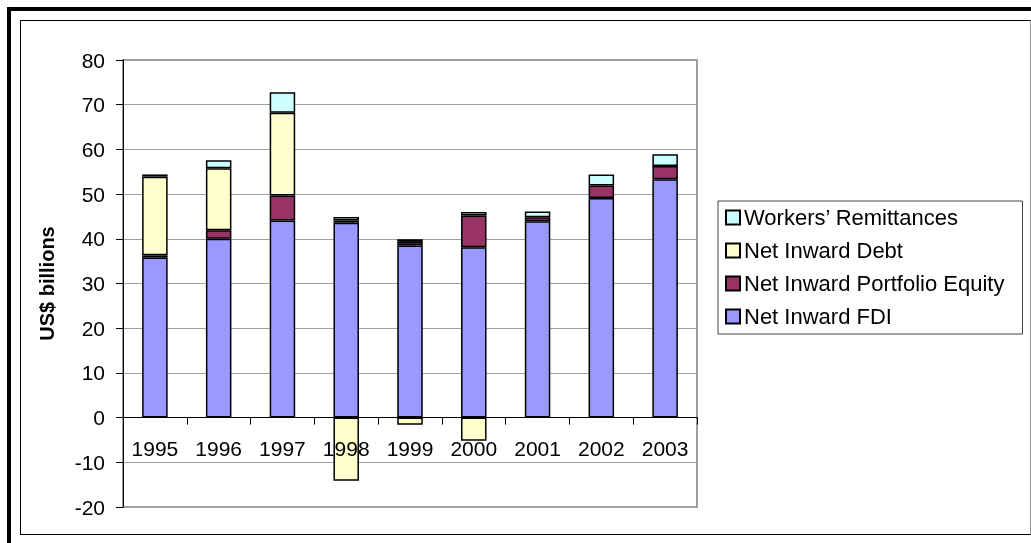  What do you see at coordinates (89, 507) in the screenshot?
I see `y-tick-label: -20` at bounding box center [89, 507].